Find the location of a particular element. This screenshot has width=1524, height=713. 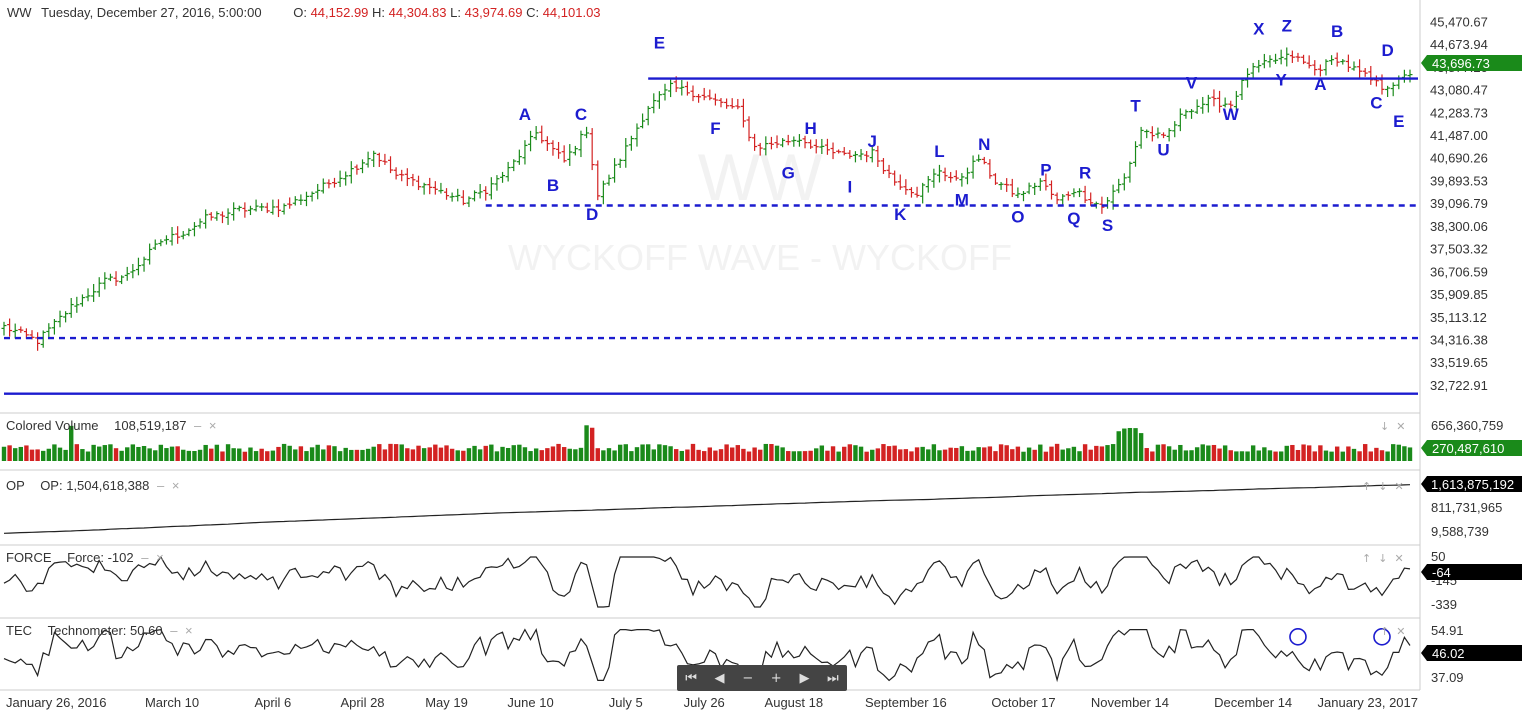

tec-badge-value: 46.02 is located at coordinates (1448, 653).